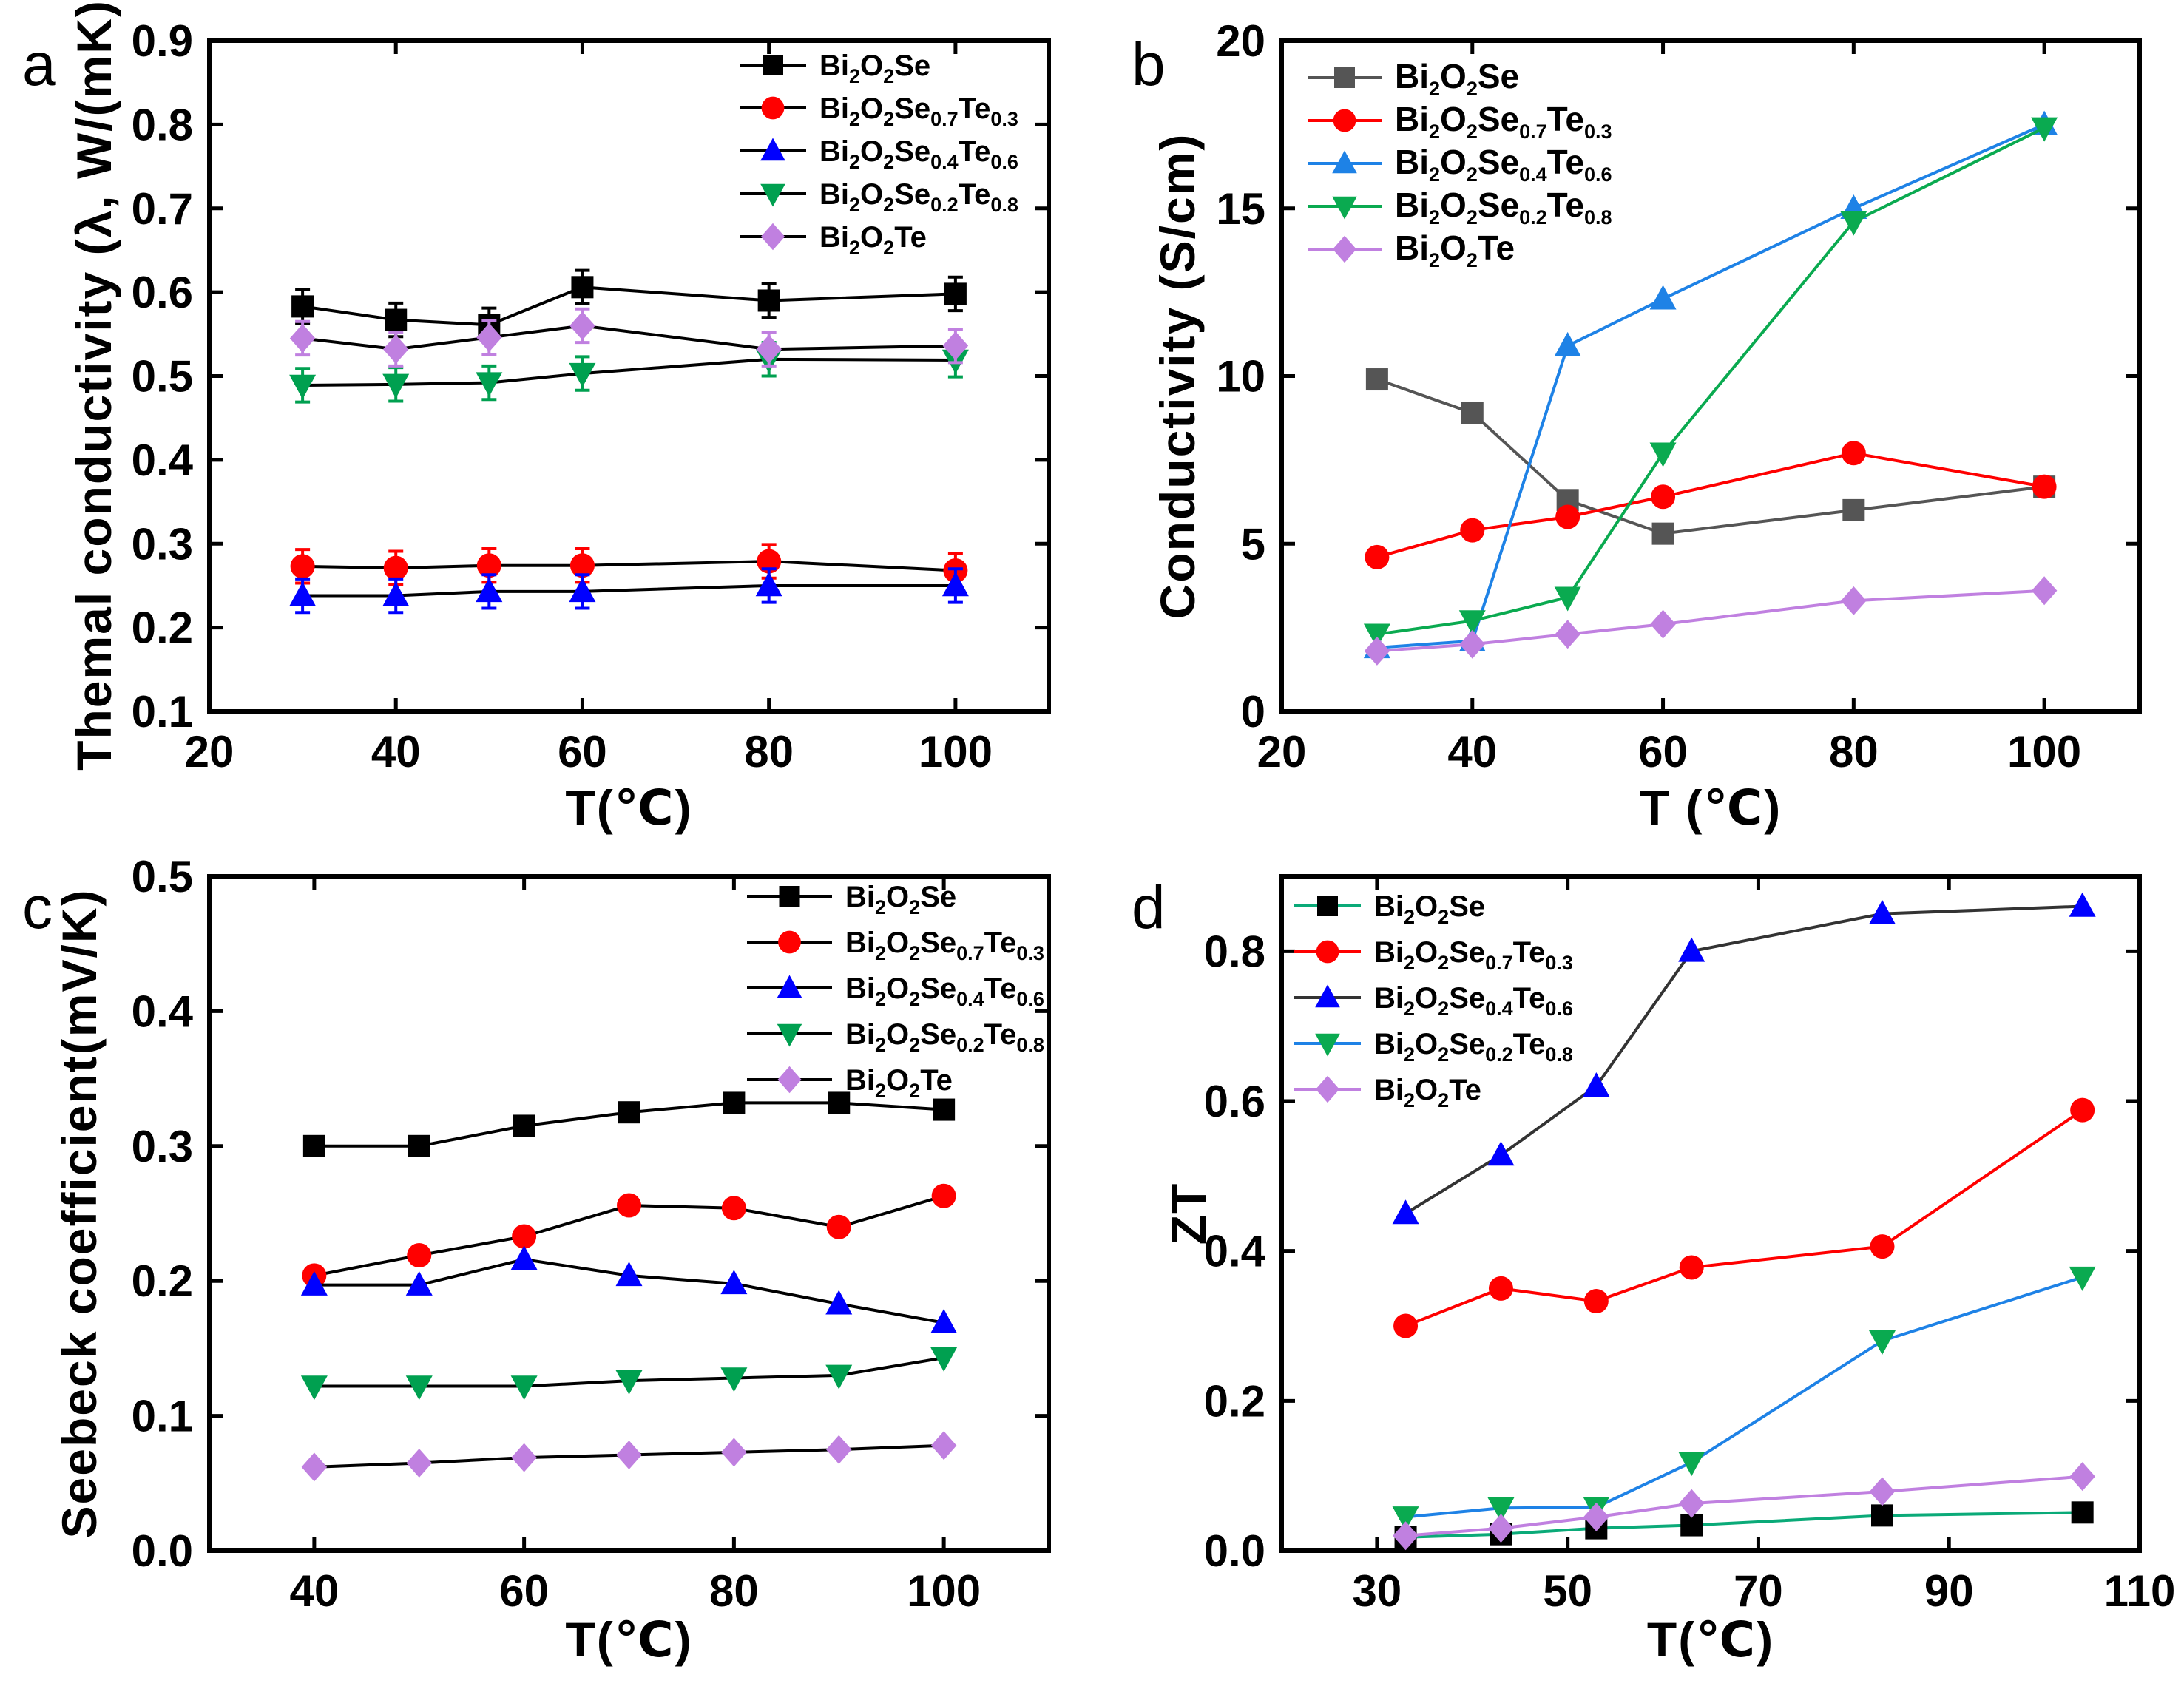 The image size is (2184, 1689). I want to click on x-tick-label: 90, so click(1949, 1591).